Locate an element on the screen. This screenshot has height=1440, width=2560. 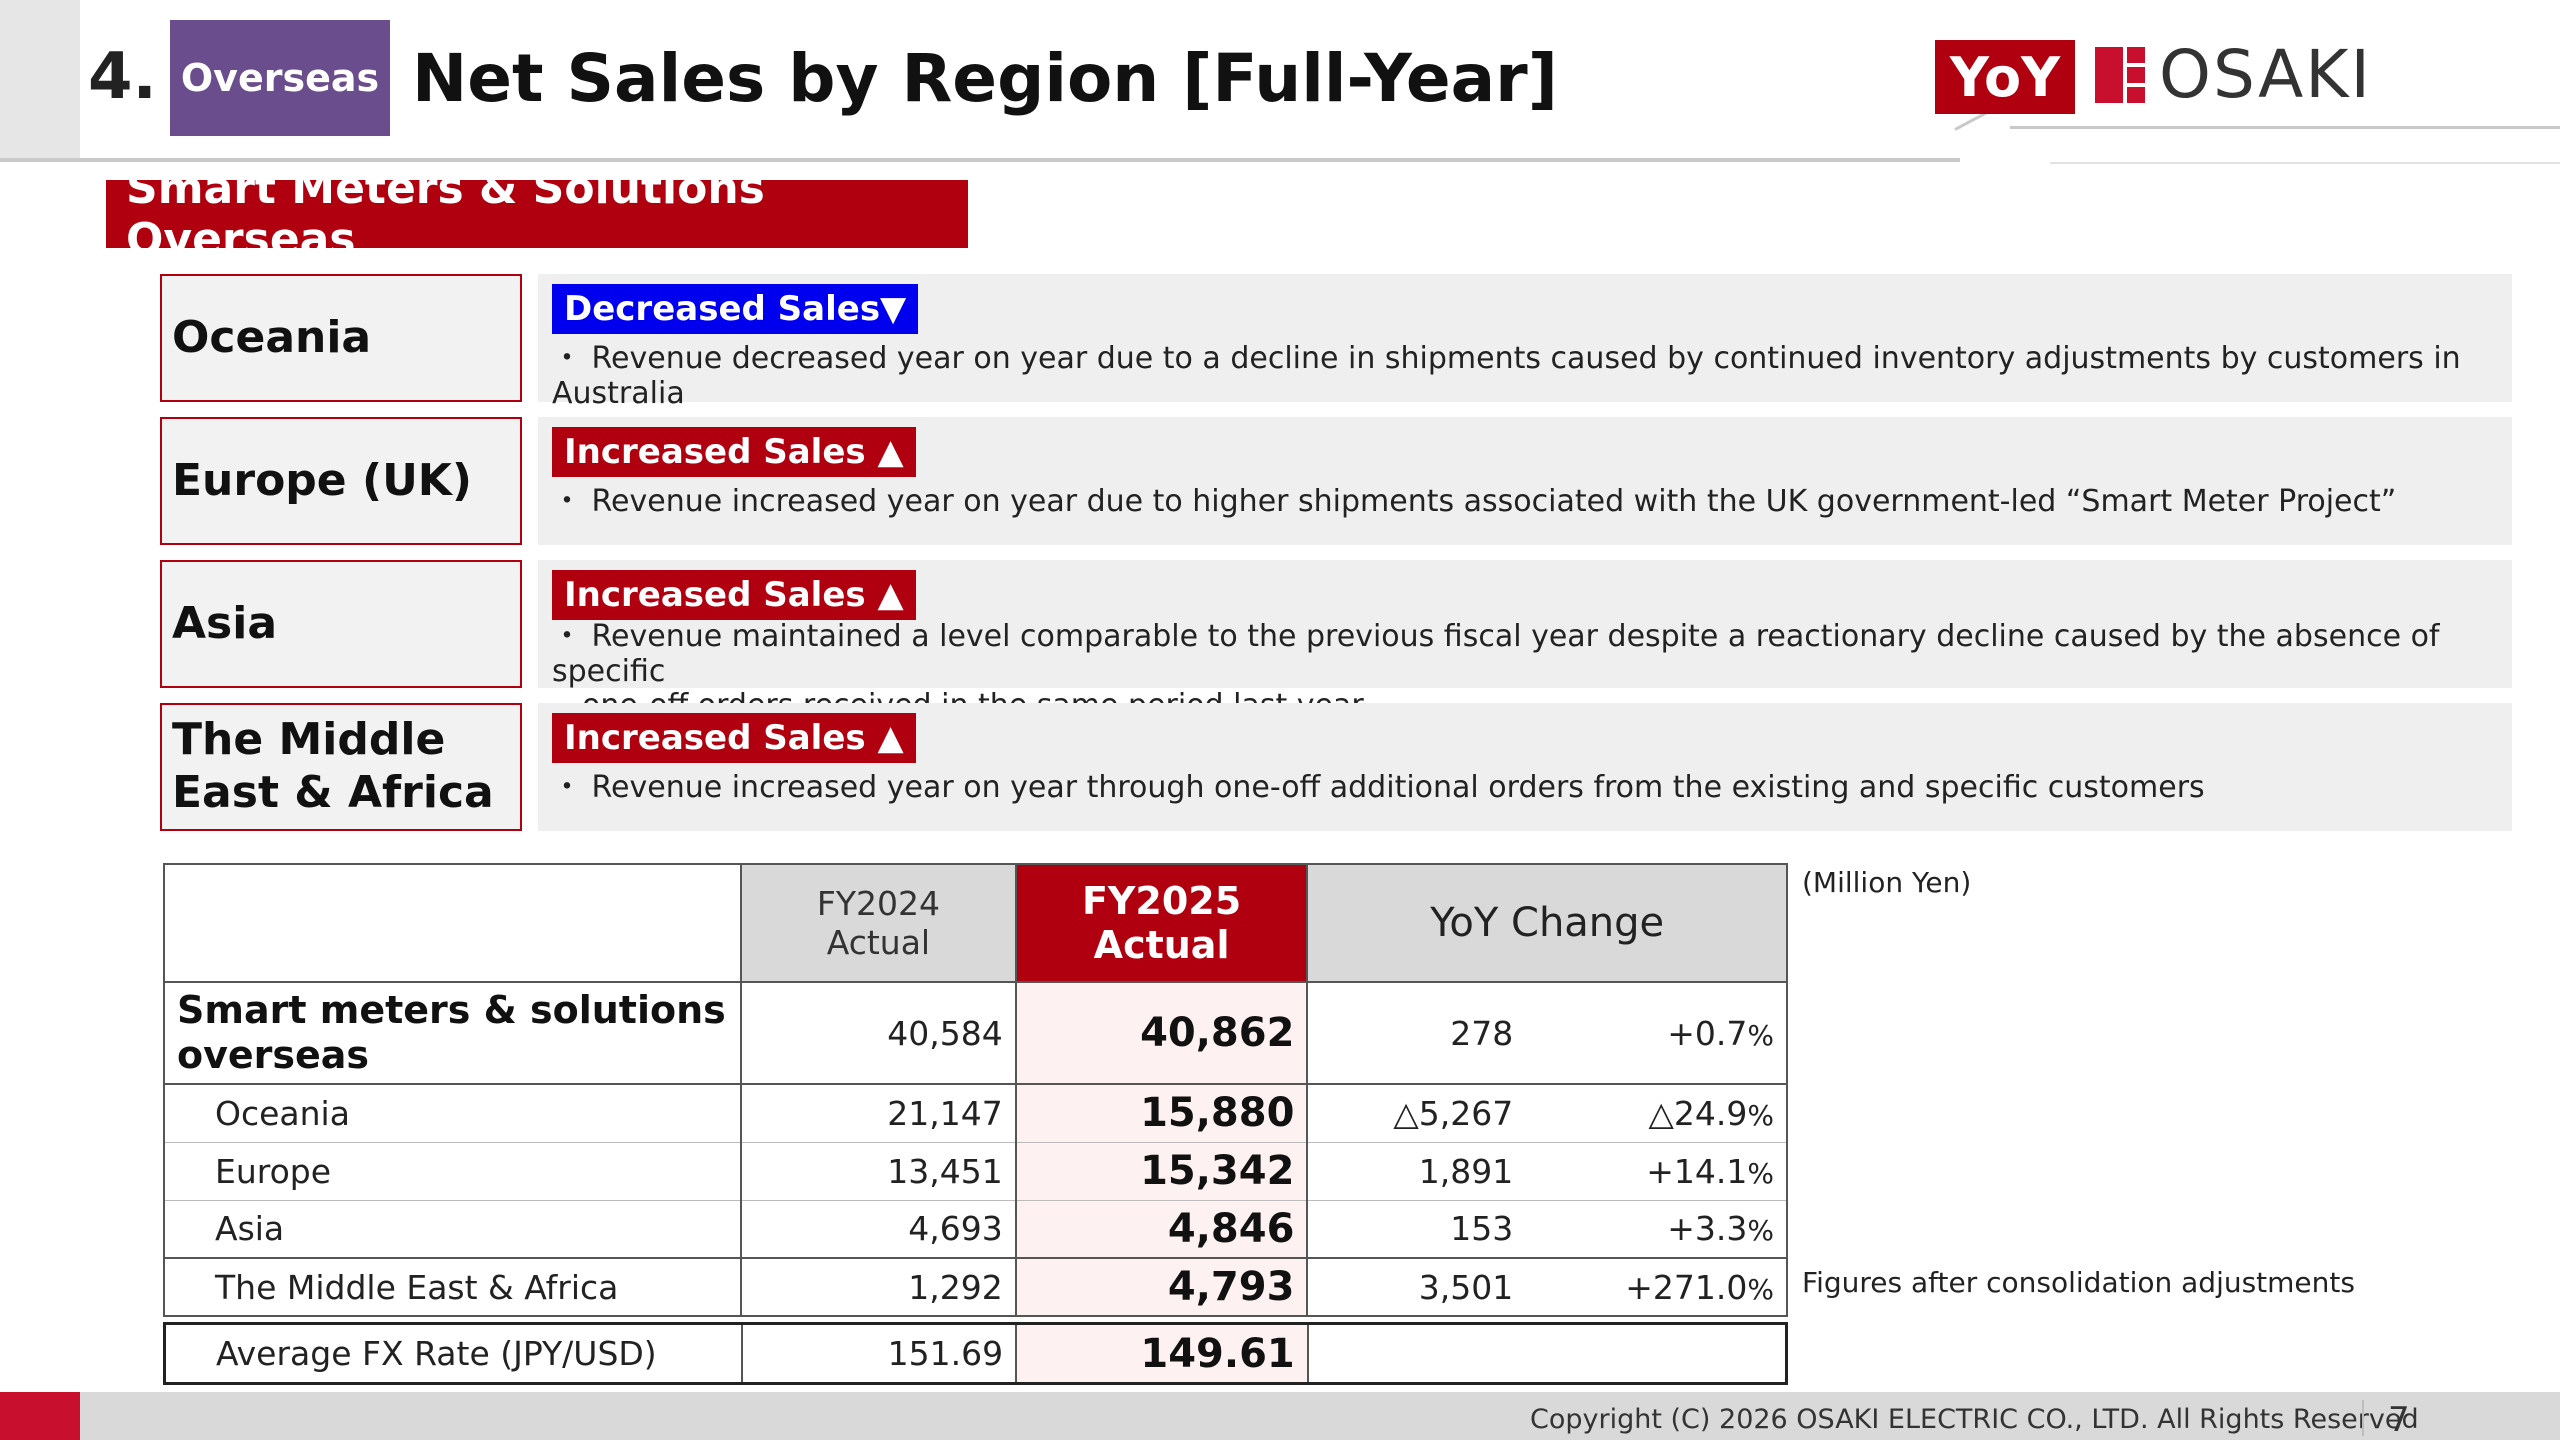
footer-accent is located at coordinates (40, 1416).